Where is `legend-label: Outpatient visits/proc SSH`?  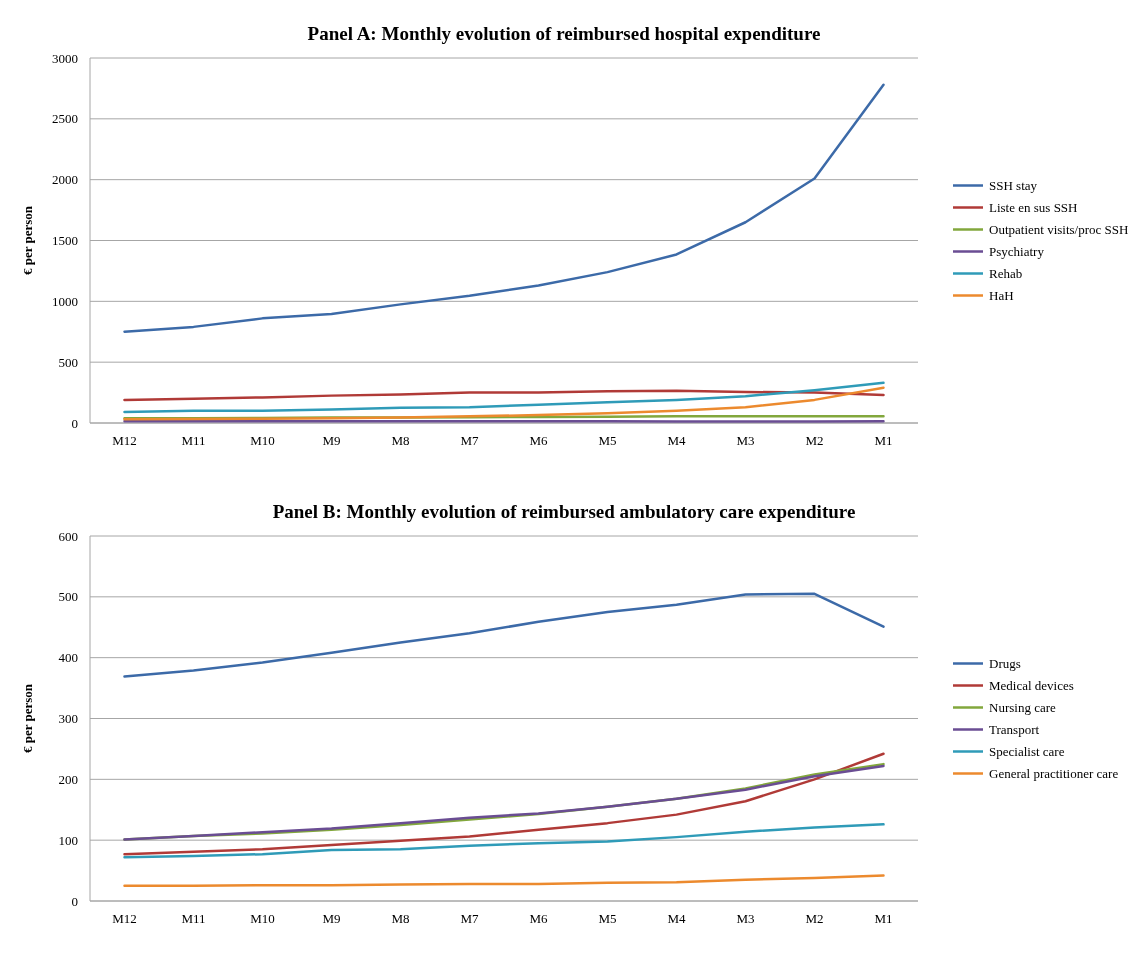
legend-label: Outpatient visits/proc SSH is located at coordinates (1059, 230).